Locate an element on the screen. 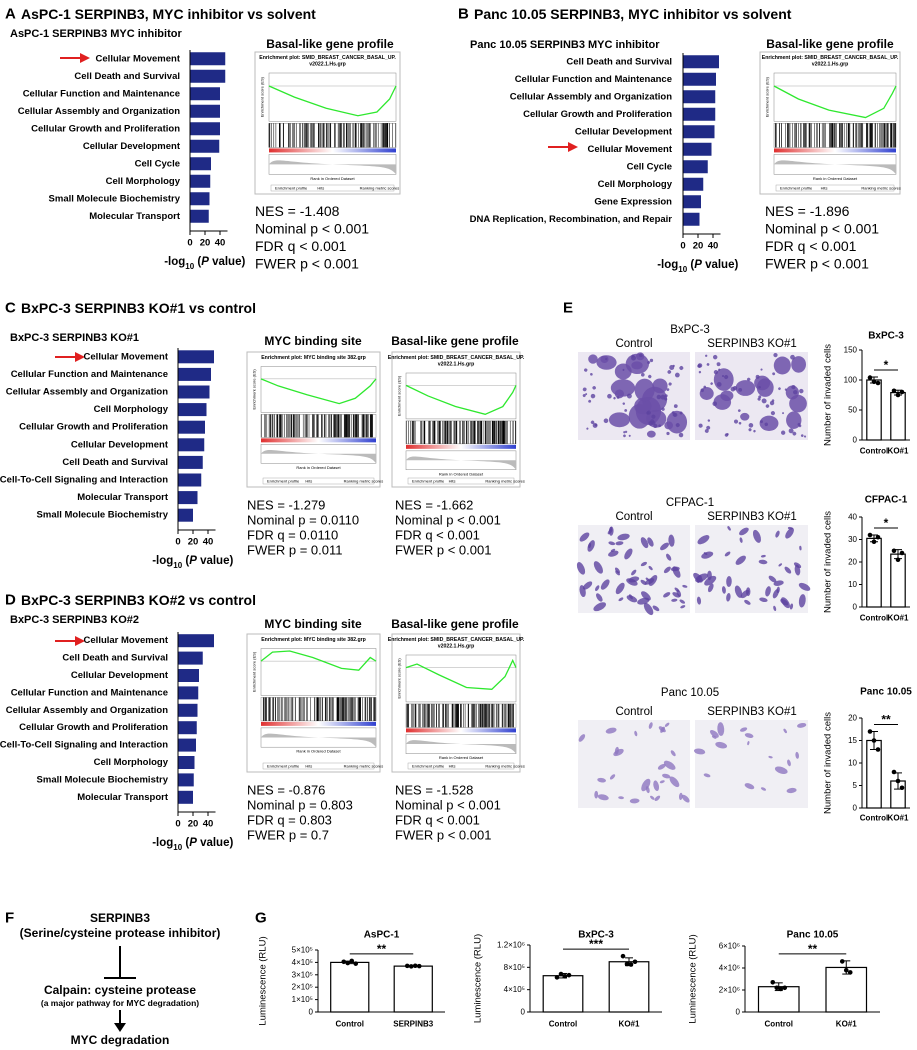 Image resolution: width=917 pixels, height=1050 pixels. y-tick-label: 3×10⁵ is located at coordinates (302, 974).